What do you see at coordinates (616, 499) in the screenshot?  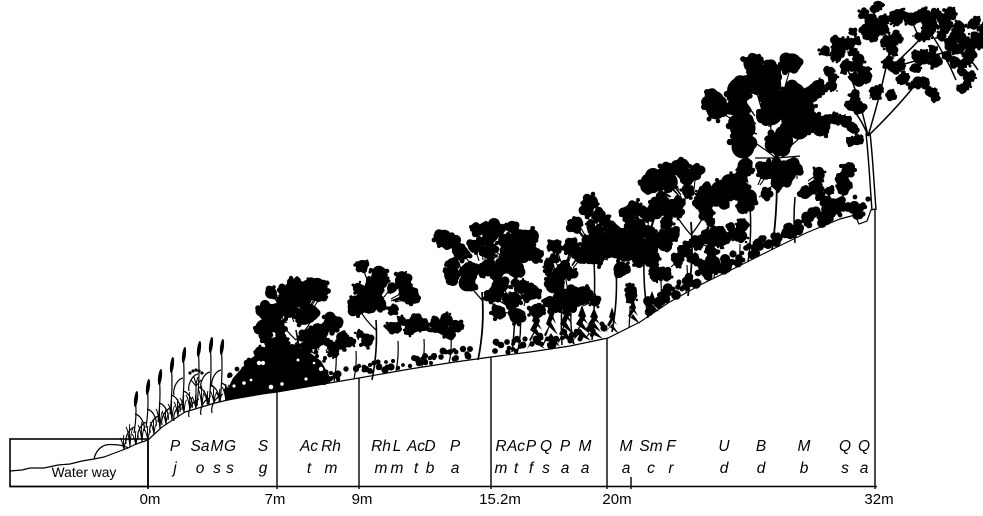 I see `svg-text: 20m` at bounding box center [616, 499].